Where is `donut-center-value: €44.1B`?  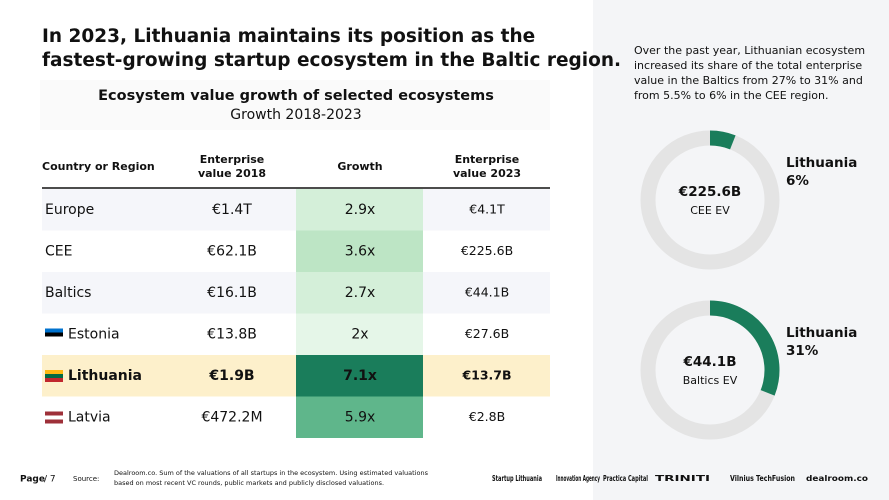
donut-center-value: €44.1B is located at coordinates (710, 362).